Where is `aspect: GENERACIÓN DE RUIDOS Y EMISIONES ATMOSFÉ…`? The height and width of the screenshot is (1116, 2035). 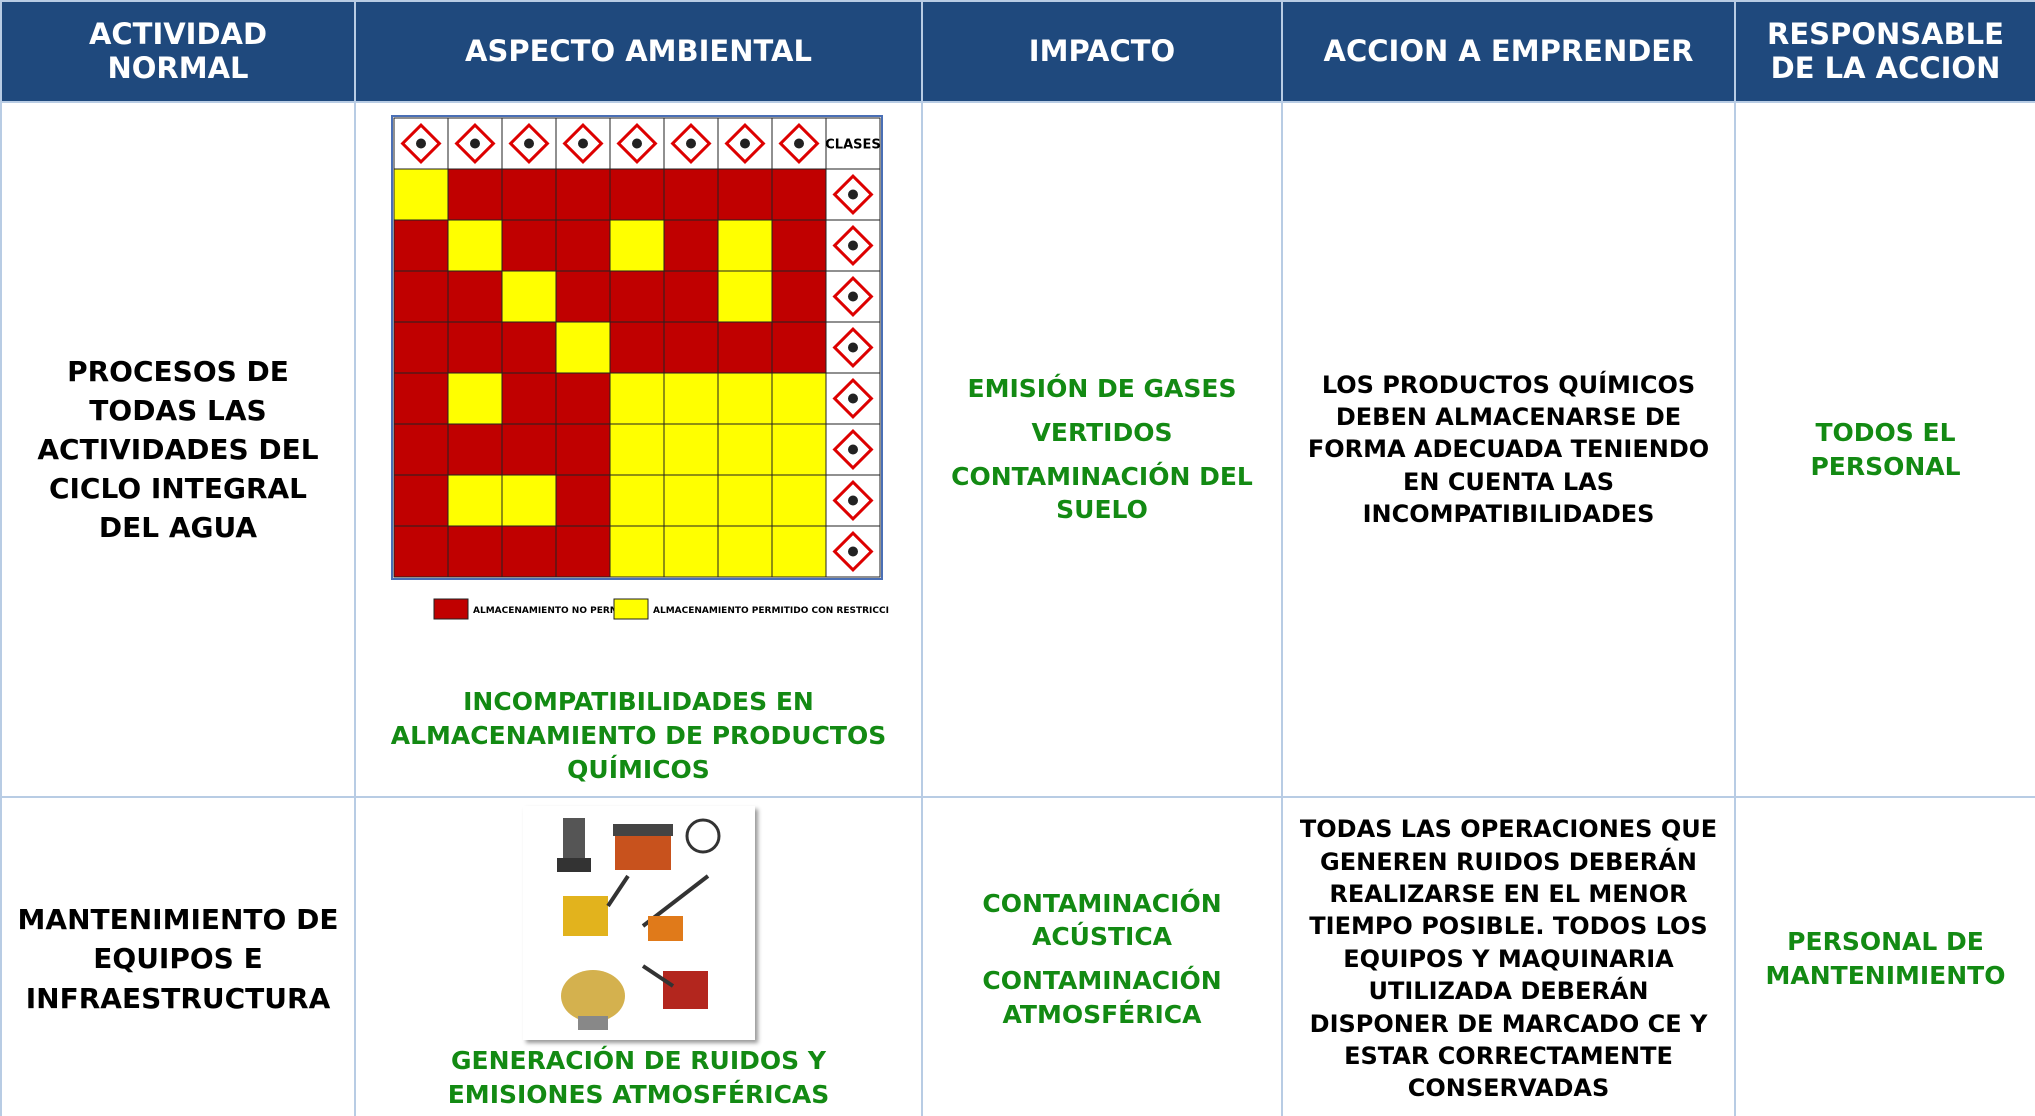
aspect: GENERACIÓN DE RUIDOS Y EMISIONES ATMOSFÉ… is located at coordinates (638, 1077).